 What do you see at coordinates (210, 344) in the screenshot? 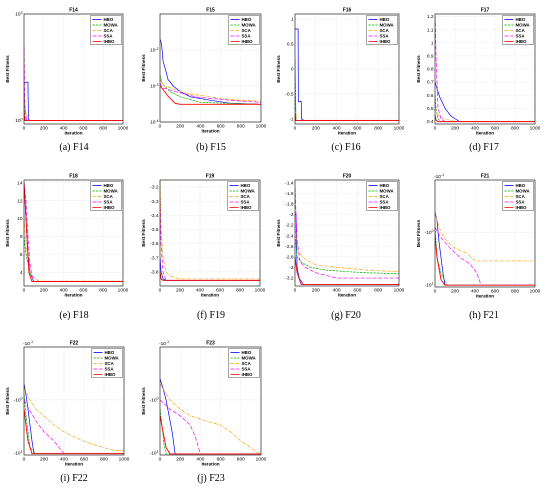
I see `chart-title: F23` at bounding box center [210, 344].